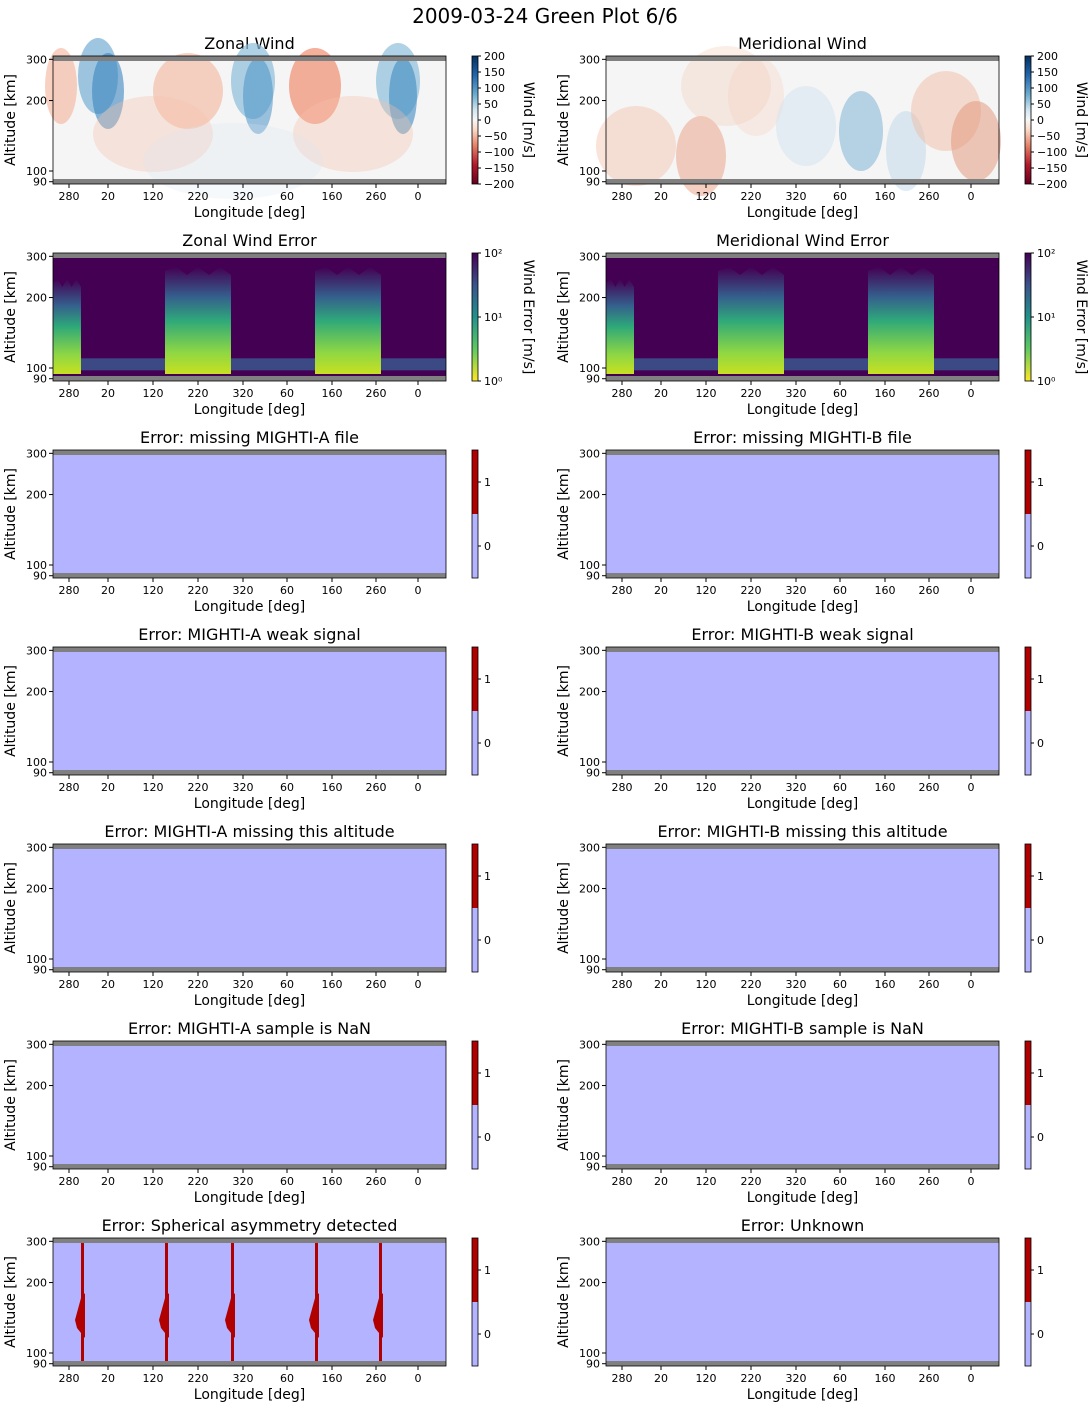  Describe the element at coordinates (495, 136) in the screenshot. I see `colorbar-tick-label: −50` at that location.